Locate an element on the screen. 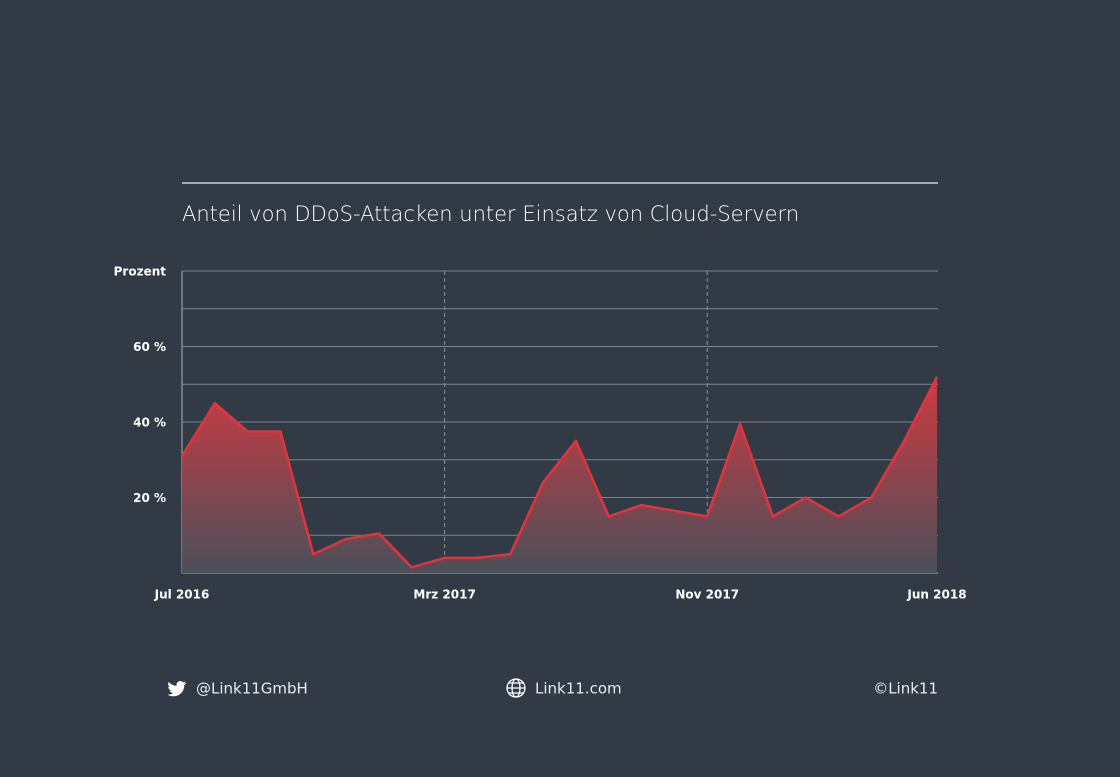 This screenshot has width=1120, height=777. website: Link11.com is located at coordinates (578, 689).